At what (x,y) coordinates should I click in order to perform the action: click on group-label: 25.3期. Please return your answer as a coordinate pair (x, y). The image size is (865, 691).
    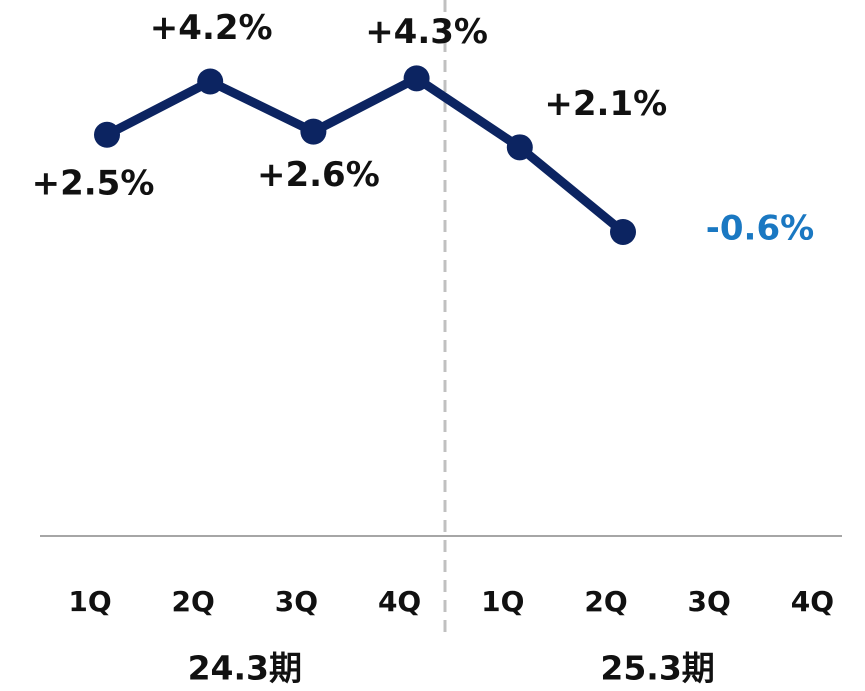
    Looking at the image, I should click on (657, 668).